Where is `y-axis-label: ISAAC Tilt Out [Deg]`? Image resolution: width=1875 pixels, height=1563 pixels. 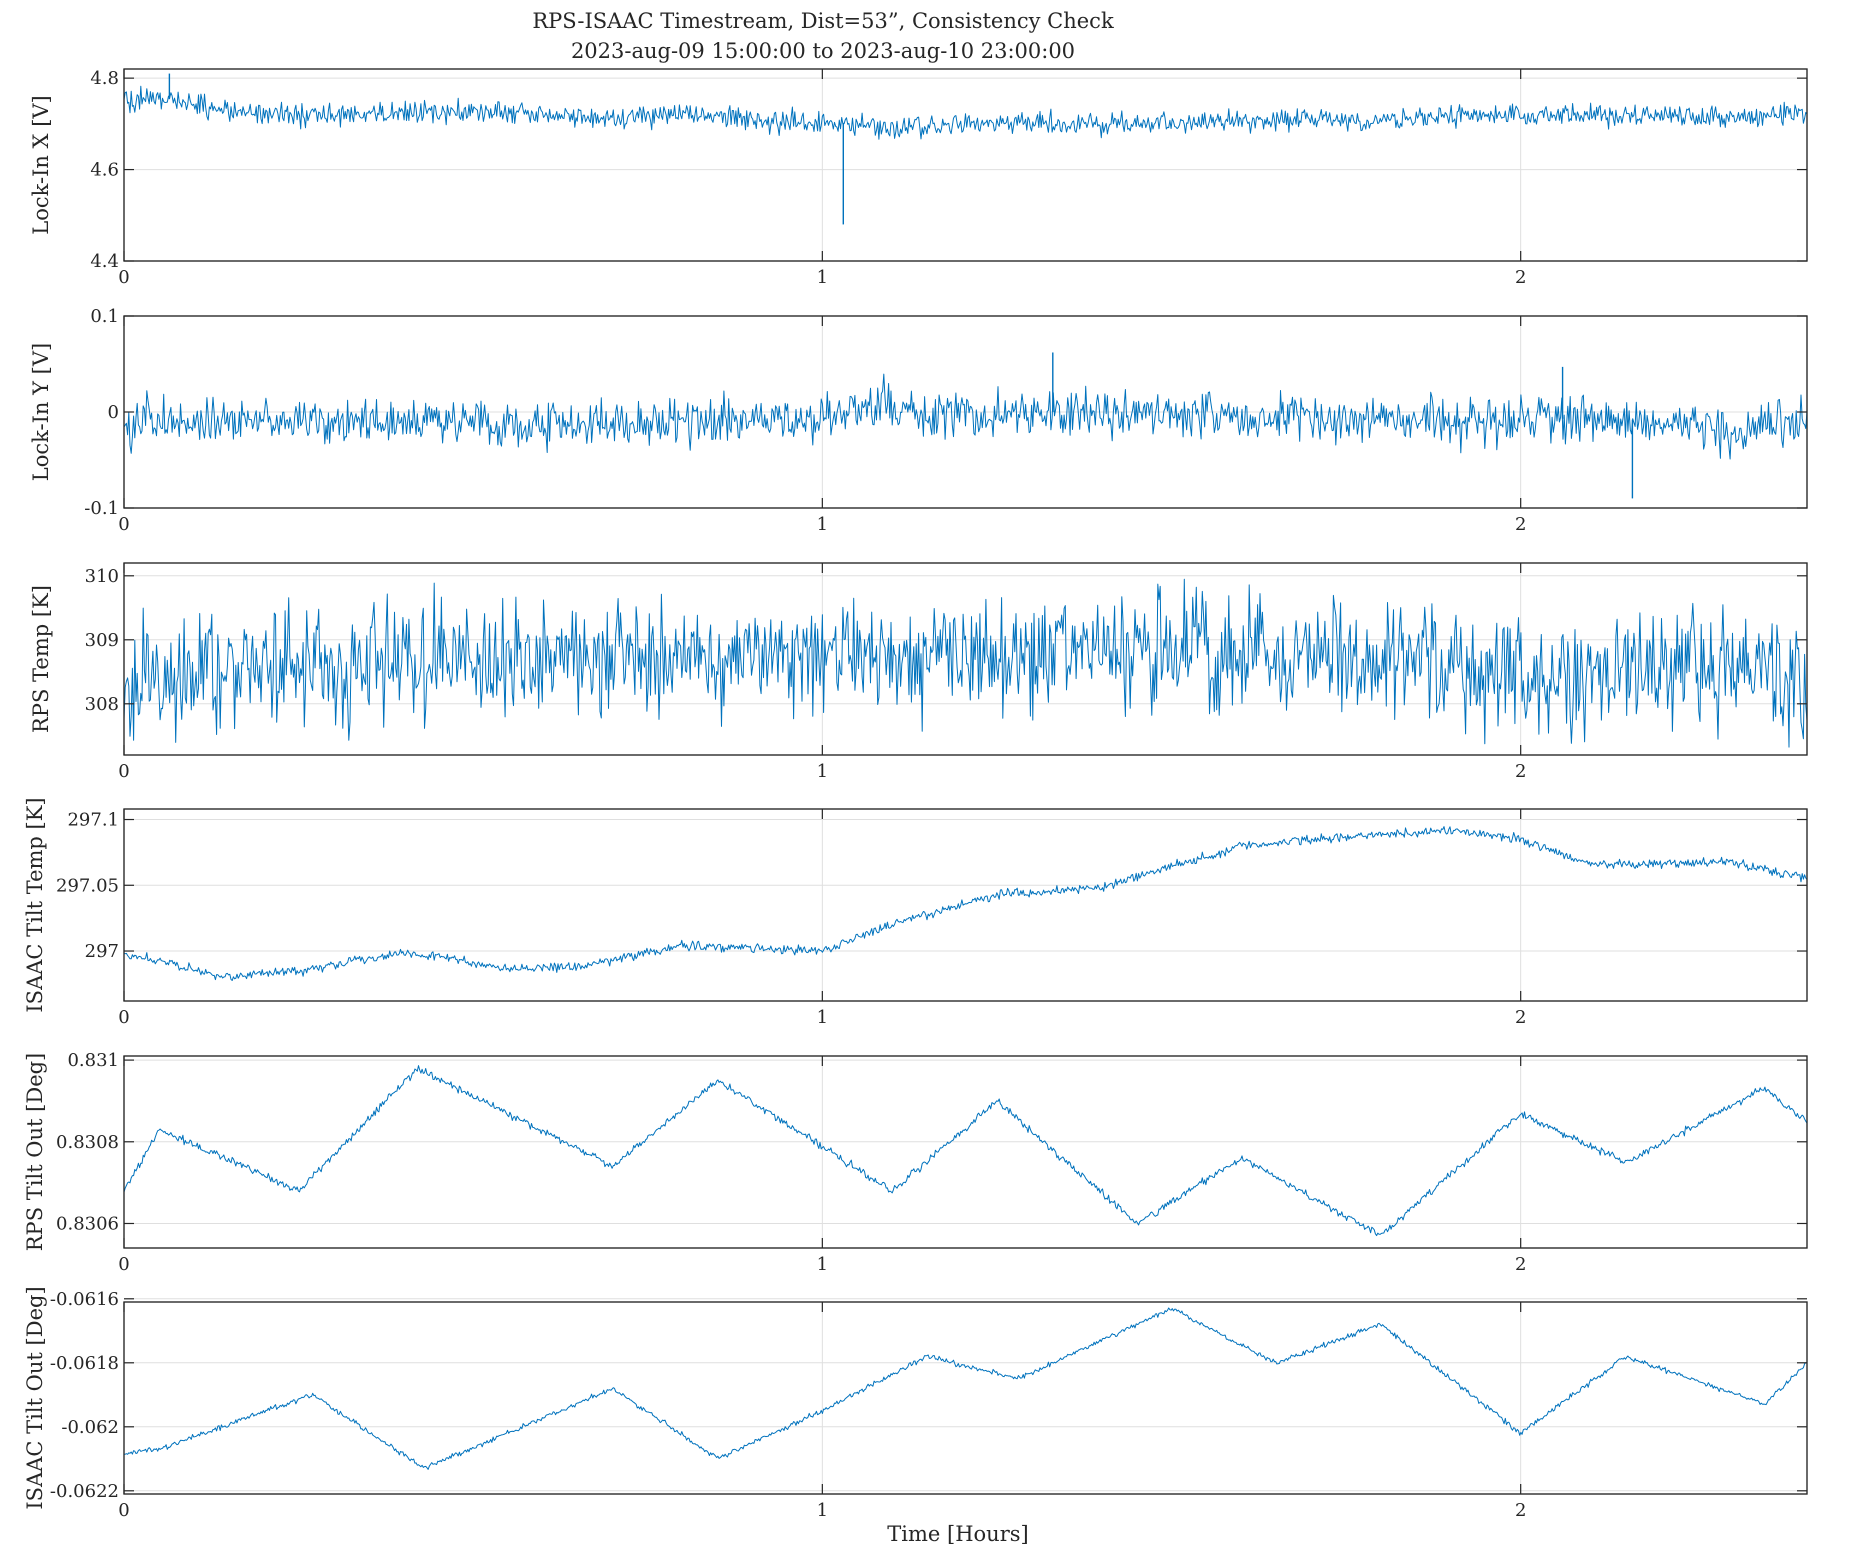 y-axis-label: ISAAC Tilt Out [Deg] is located at coordinates (35, 1397).